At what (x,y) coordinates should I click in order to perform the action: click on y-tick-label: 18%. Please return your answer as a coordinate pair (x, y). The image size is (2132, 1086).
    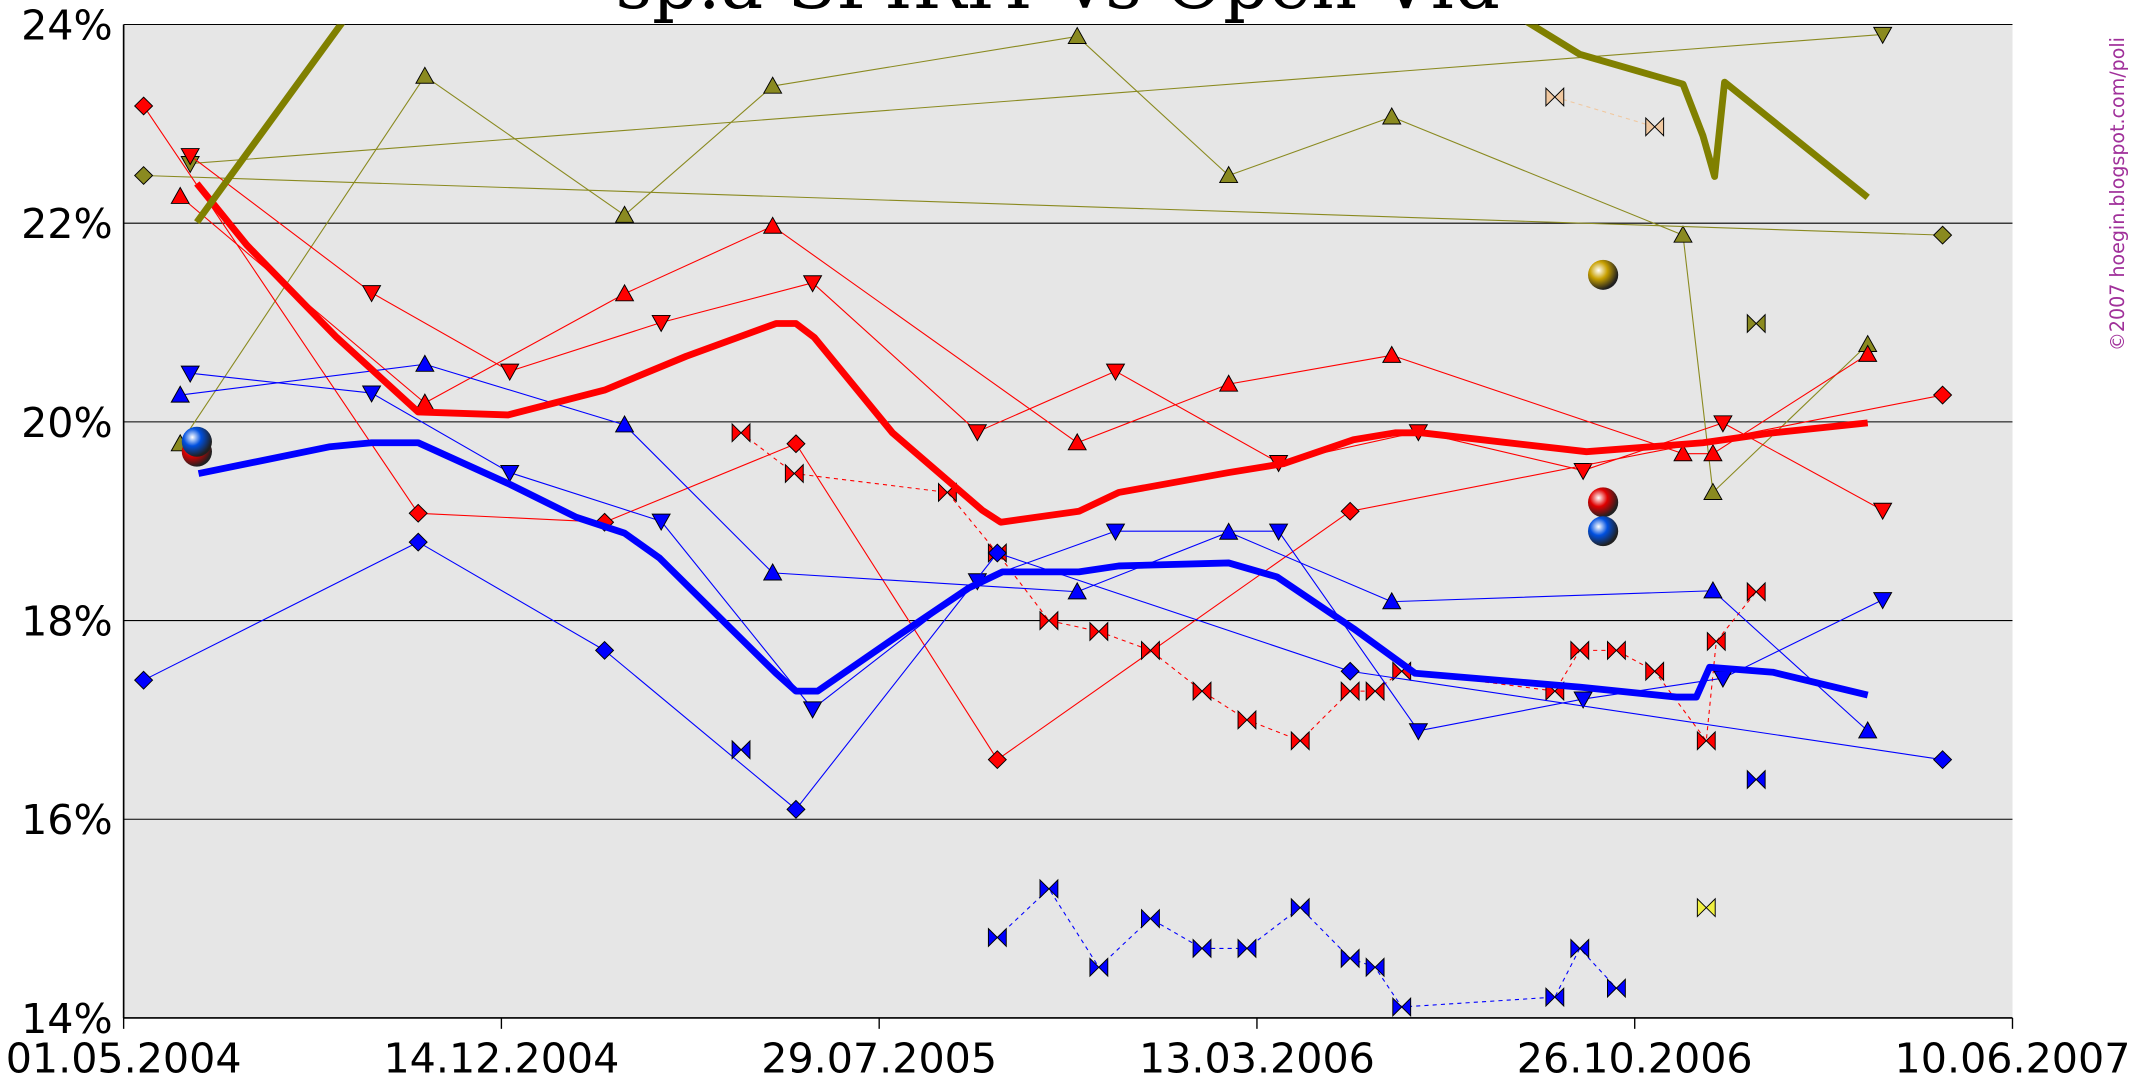
    Looking at the image, I should click on (67, 622).